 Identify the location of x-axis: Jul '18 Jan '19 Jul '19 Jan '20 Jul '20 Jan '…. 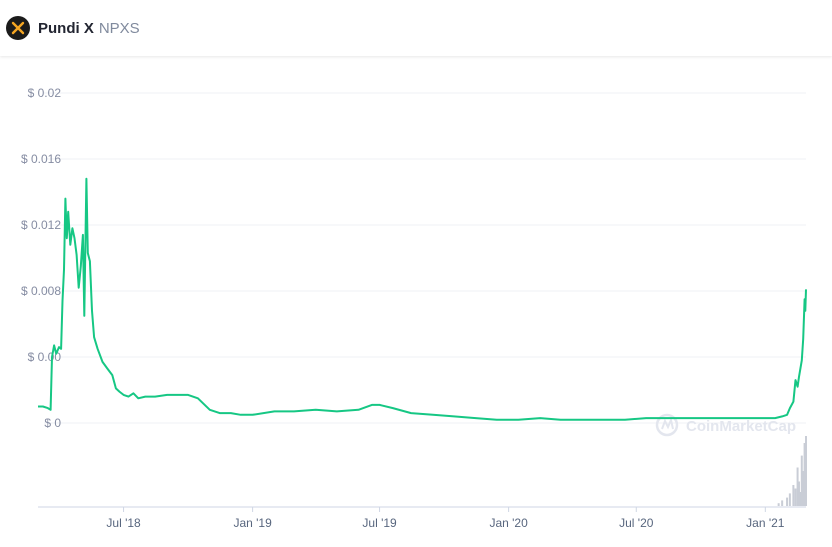
(422, 518).